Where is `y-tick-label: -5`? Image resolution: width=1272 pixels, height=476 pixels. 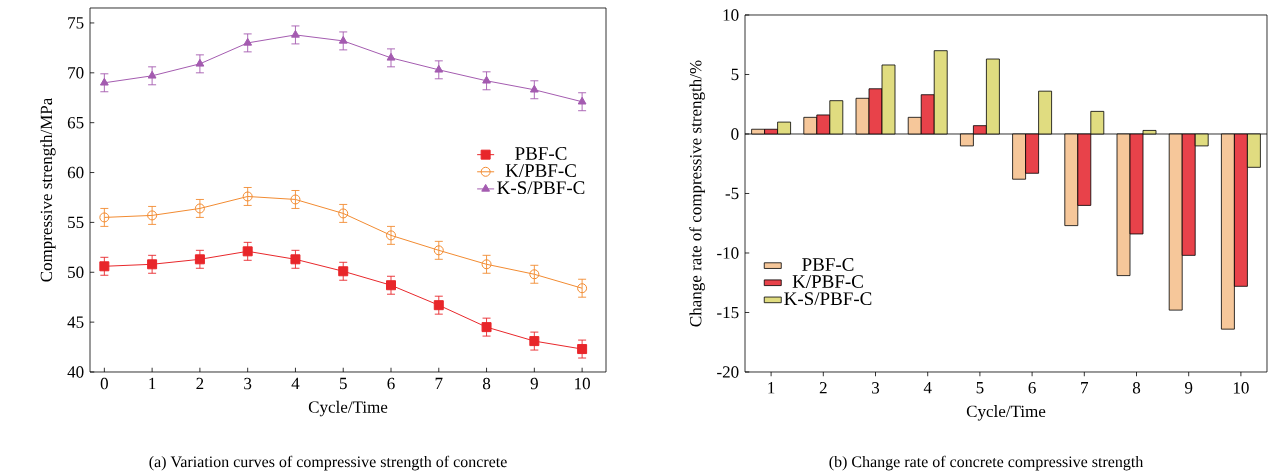
y-tick-label: -5 is located at coordinates (732, 193).